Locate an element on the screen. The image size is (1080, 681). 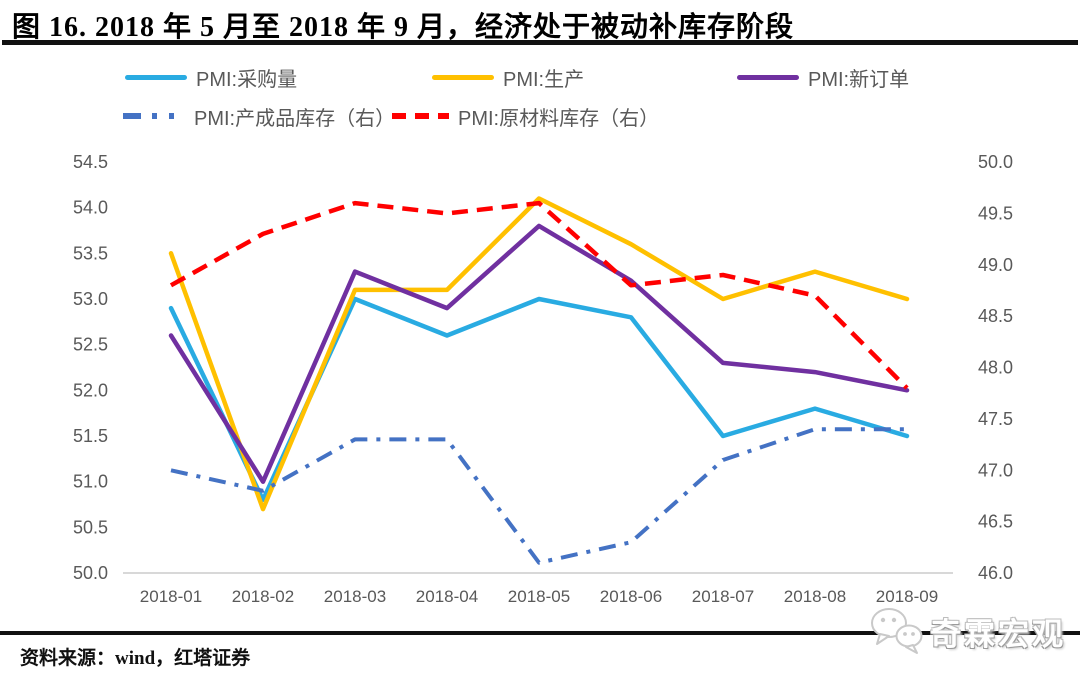
x-axis-label: 2018-03 is located at coordinates (355, 596).